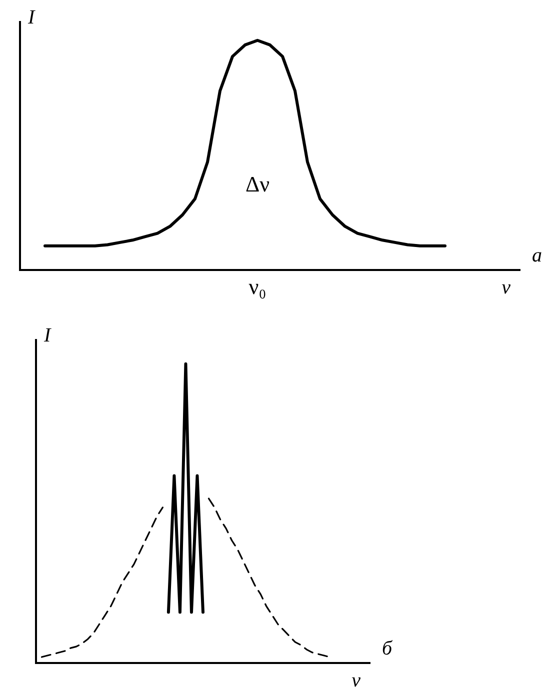 The height and width of the screenshot is (693, 560). I want to click on text: ν₀, so click(257, 286).